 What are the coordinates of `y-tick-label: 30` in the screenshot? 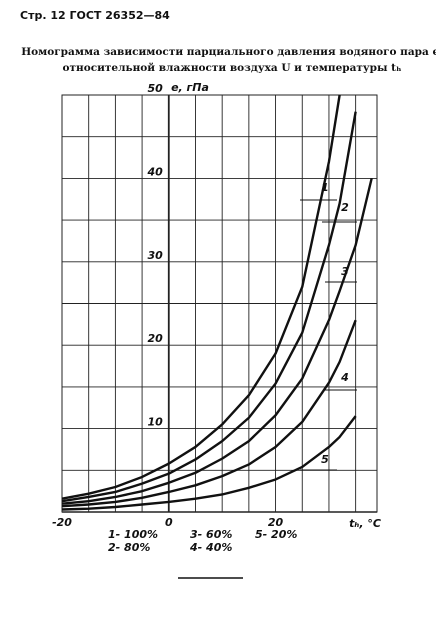 It's located at (155, 255).